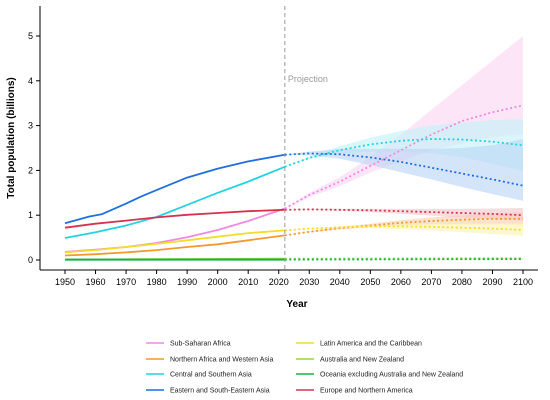 The image size is (550, 400). Describe the element at coordinates (492, 282) in the screenshot. I see `x-tick-label: 2090` at that location.